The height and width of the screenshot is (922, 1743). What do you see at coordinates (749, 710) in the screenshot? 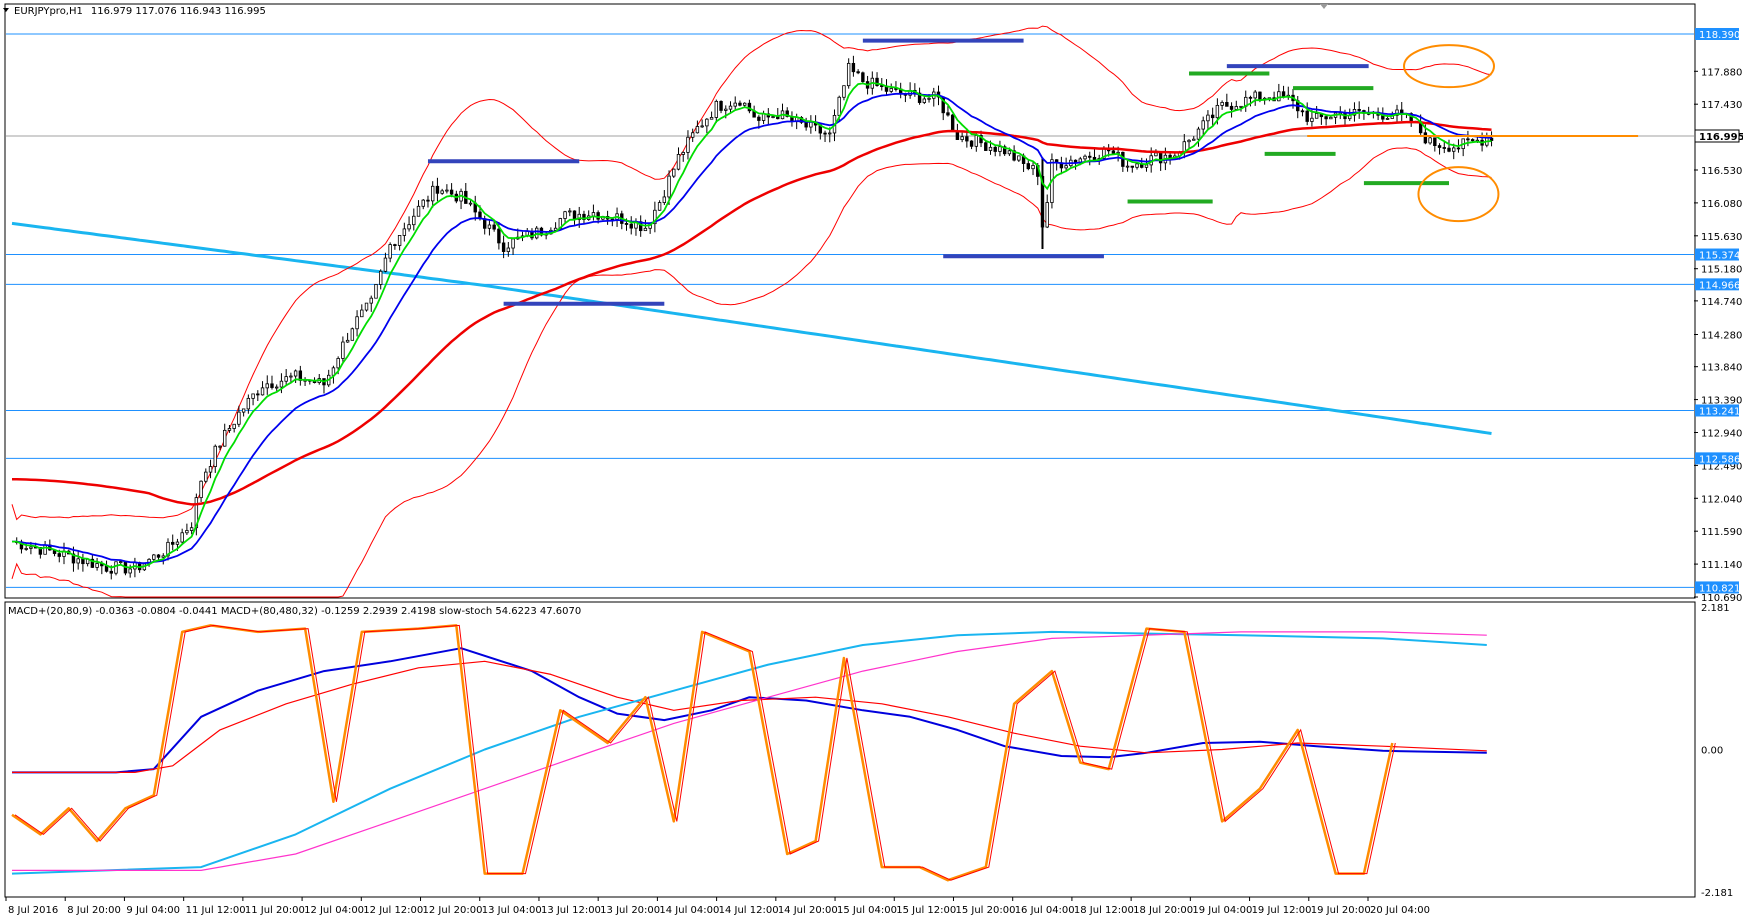
I see `macd-main-line` at bounding box center [749, 710].